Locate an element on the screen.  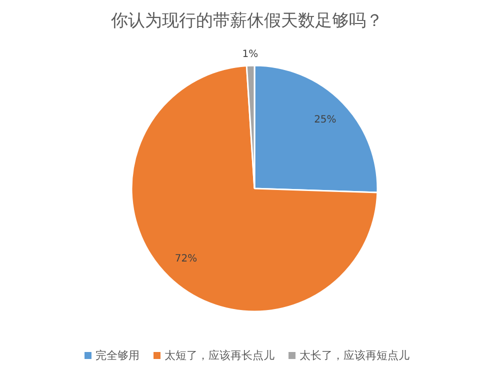
chart-title: 你认为现行的带薪休假天数足够吗？ is located at coordinates (246, 20).